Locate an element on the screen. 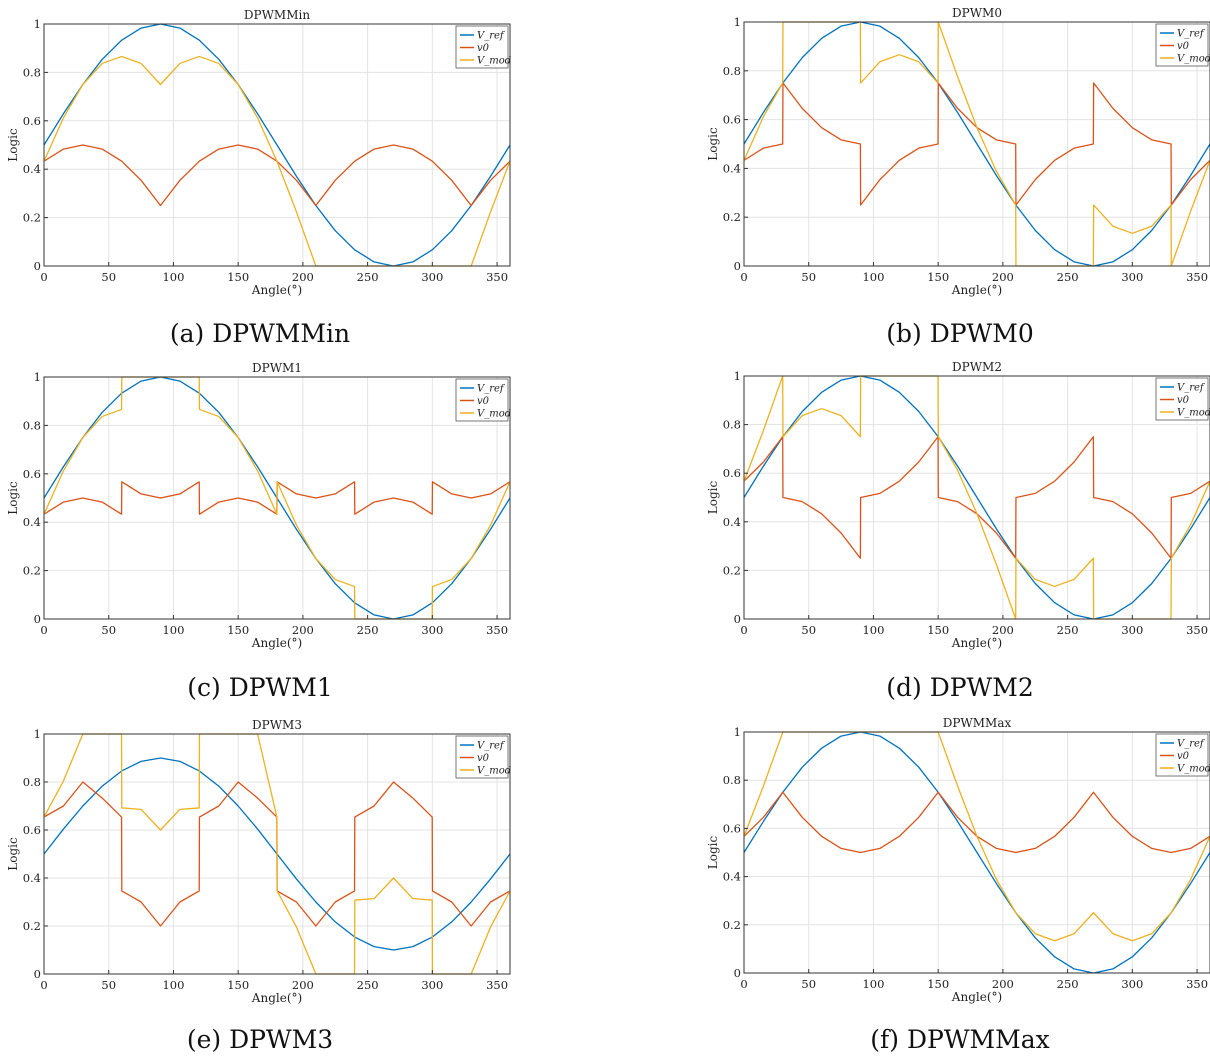 The height and width of the screenshot is (1059, 1210). subplot-caption: (d) DPWM2 is located at coordinates (960, 687).